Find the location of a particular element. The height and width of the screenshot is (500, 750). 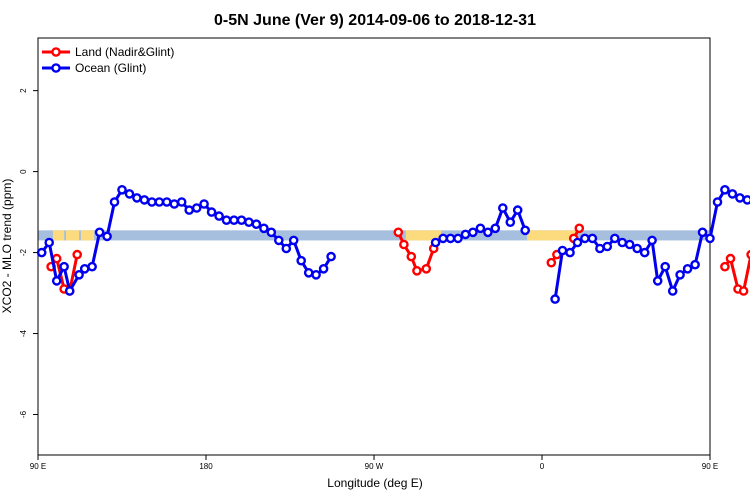

y-tick-label: 2 is located at coordinates (23, 90).